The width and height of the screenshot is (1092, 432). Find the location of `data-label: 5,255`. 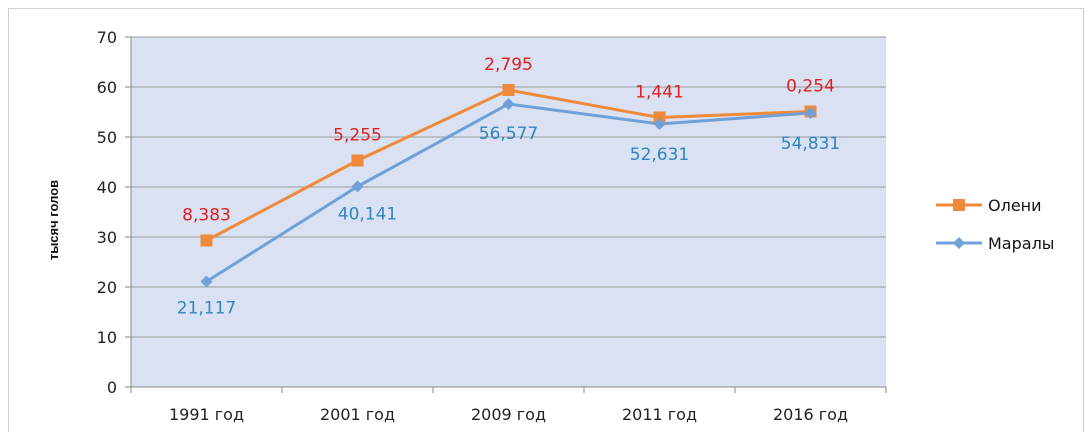

data-label: 5,255 is located at coordinates (357, 136).